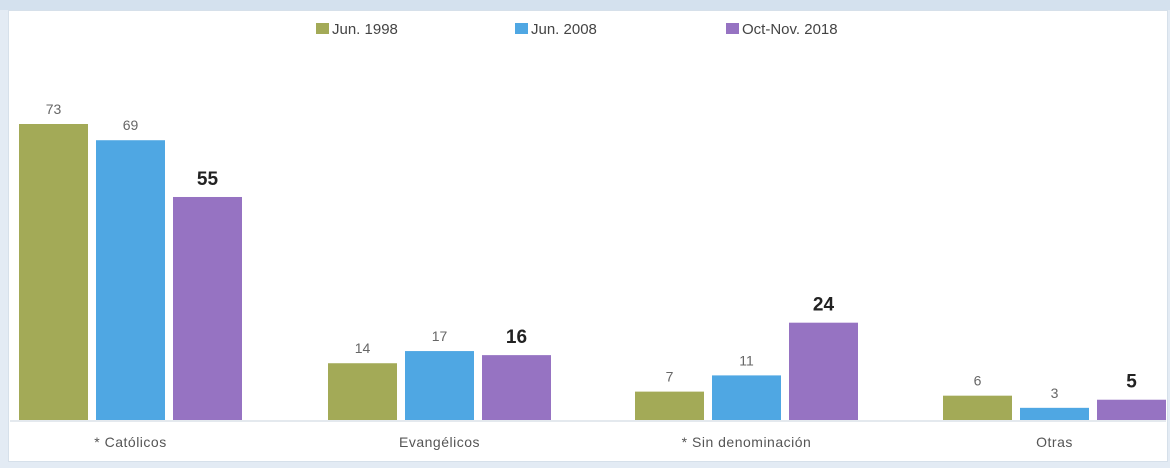 The image size is (1170, 468). I want to click on value-label-2-2: 24, so click(824, 305).